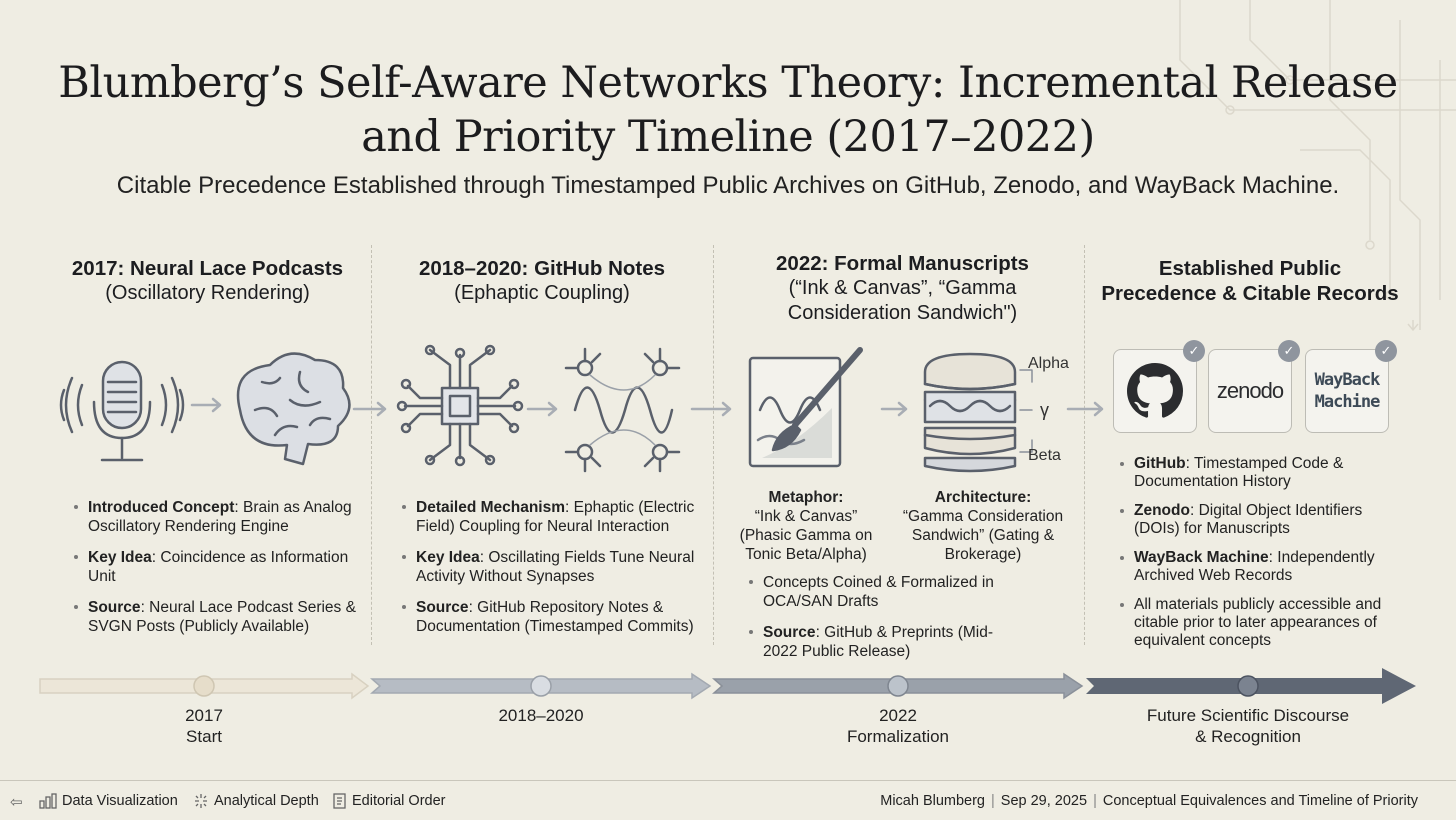  Describe the element at coordinates (932, 801) in the screenshot. I see `footer-author: Micah Blumberg` at that location.